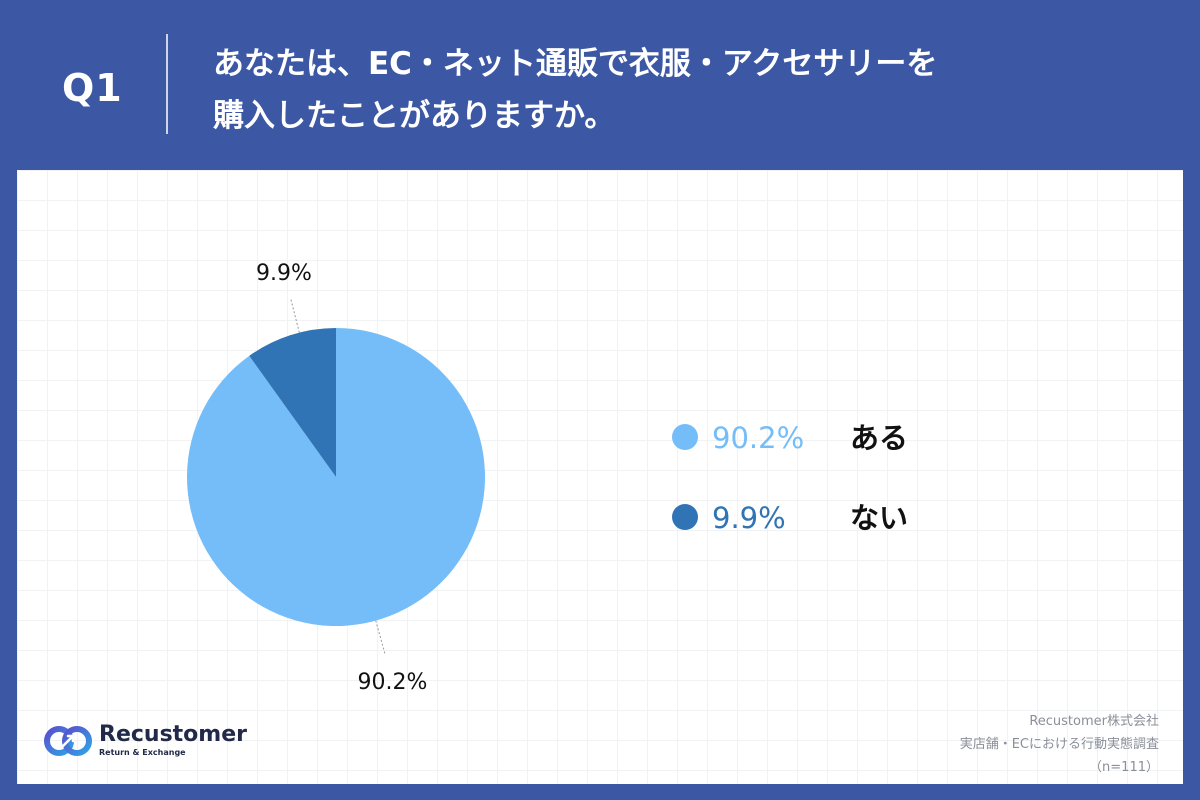 Image resolution: width=1200 pixels, height=800 pixels. What do you see at coordinates (284, 273) in the screenshot?
I see `pie-label-nai: 9.9%` at bounding box center [284, 273].